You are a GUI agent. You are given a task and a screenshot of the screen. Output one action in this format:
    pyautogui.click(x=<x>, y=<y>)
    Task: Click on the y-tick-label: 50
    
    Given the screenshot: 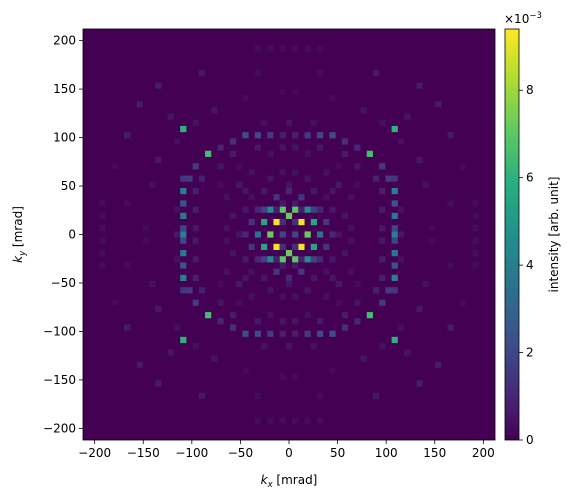 What is the action you would take?
    pyautogui.click(x=68, y=186)
    